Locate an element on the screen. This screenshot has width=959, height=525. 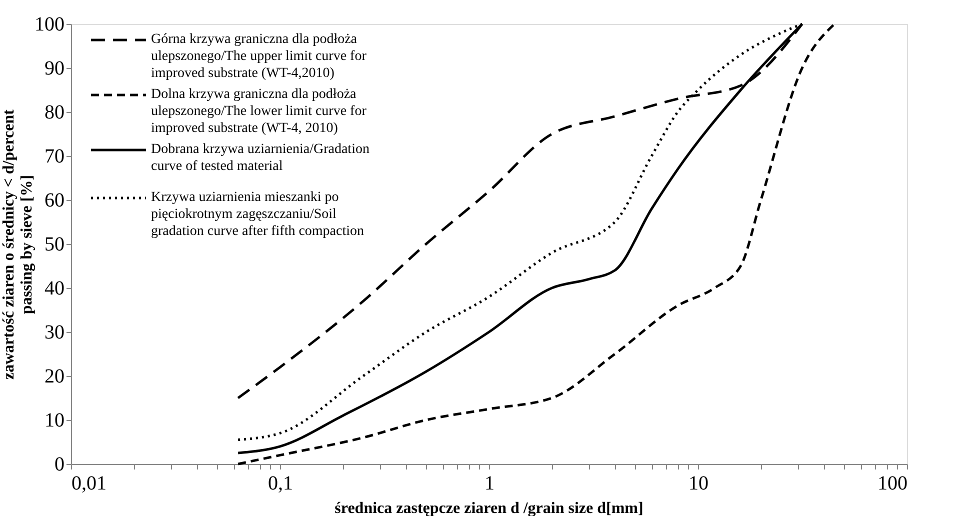
legend-label: Górna krzywa graniczna dla podłoża ulepszonego/The upper limit curve for improved substrate (WT-4,2010) is located at coordinates (259, 56).